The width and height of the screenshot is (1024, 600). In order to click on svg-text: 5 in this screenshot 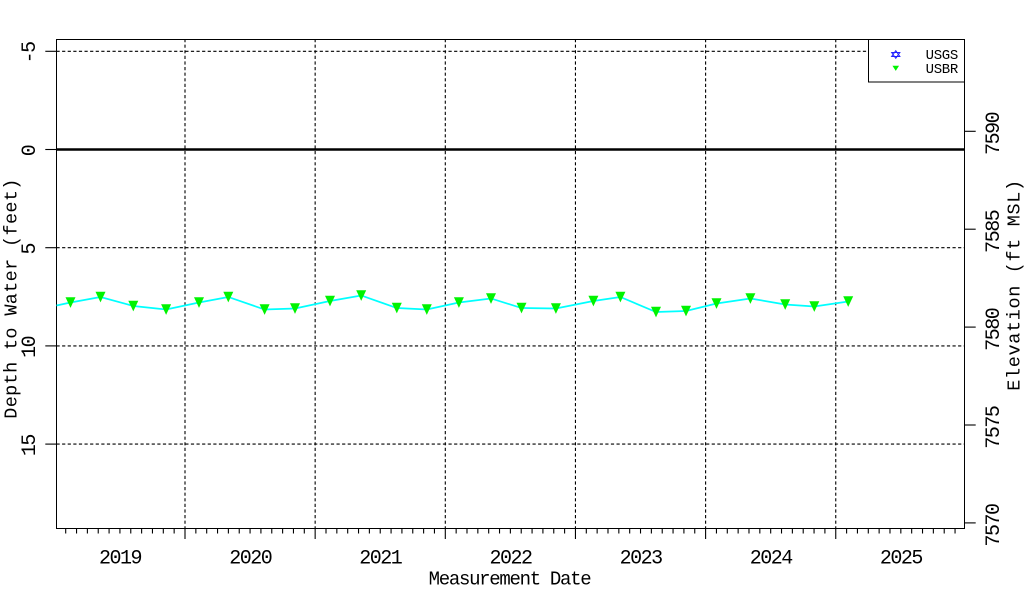, I will do `click(30, 248)`.